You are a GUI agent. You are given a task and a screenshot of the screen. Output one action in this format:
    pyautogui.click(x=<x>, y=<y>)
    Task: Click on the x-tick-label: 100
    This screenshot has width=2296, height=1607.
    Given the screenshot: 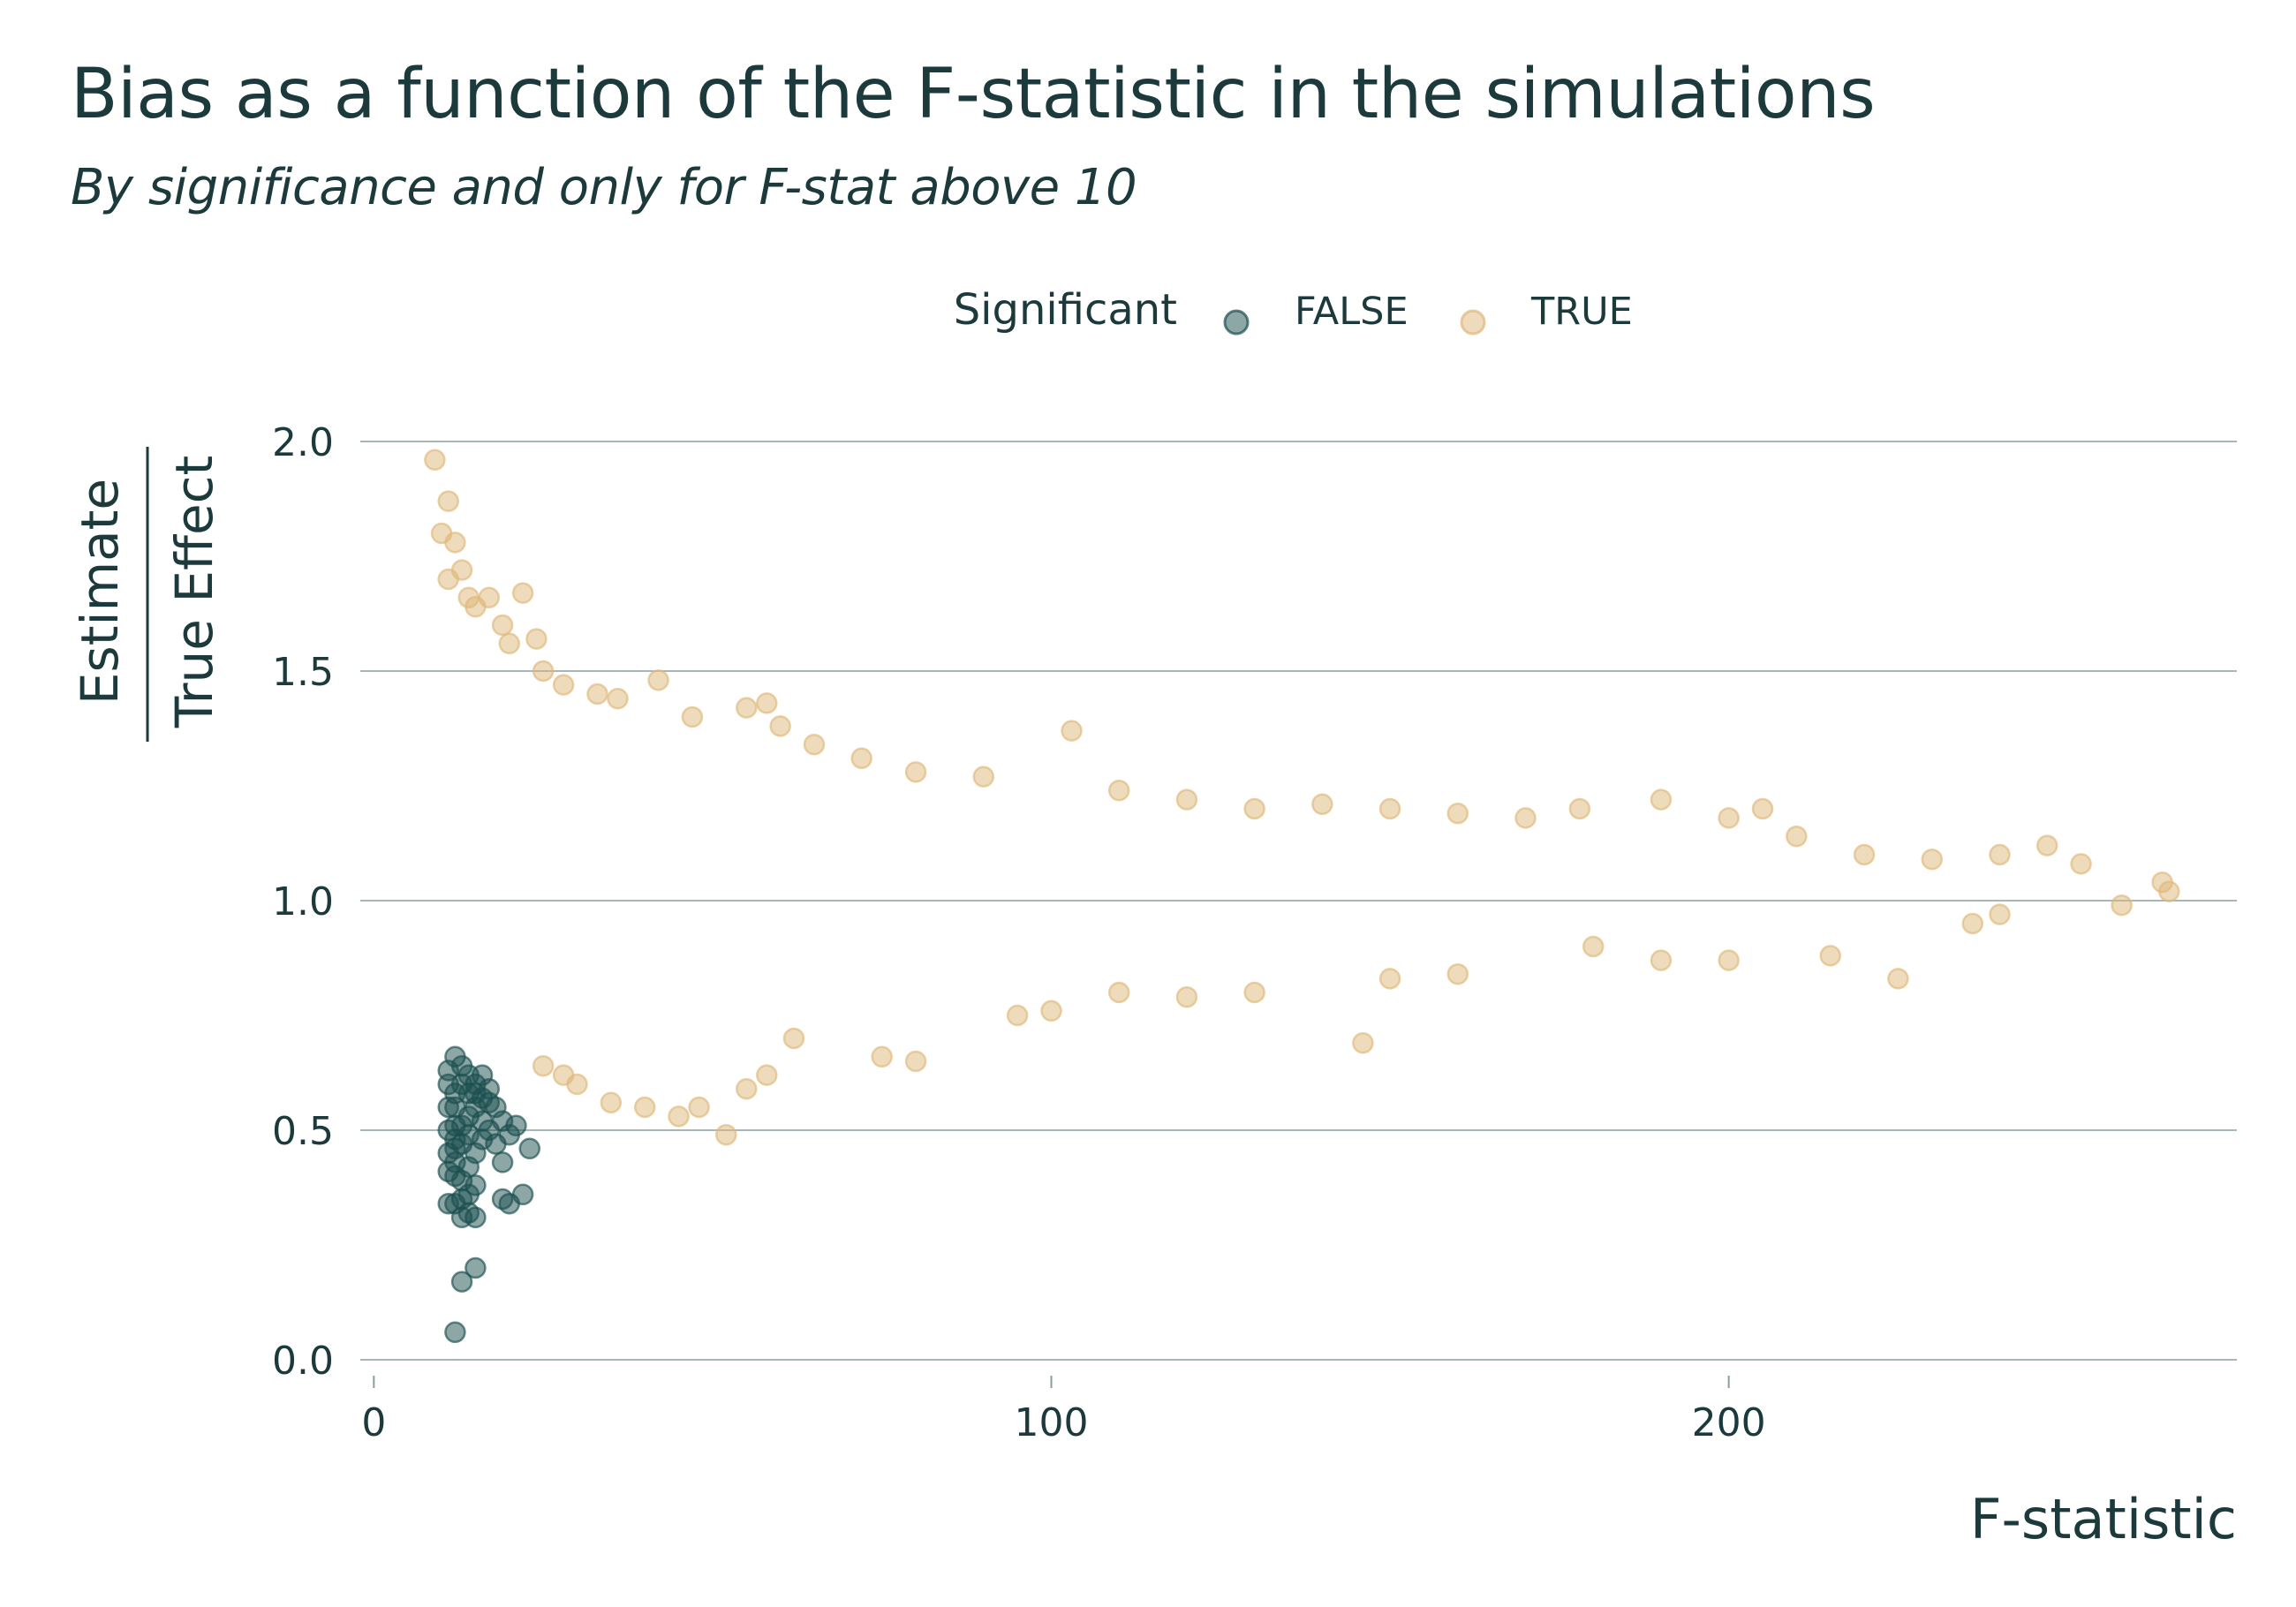 What is the action you would take?
    pyautogui.click(x=1051, y=1422)
    